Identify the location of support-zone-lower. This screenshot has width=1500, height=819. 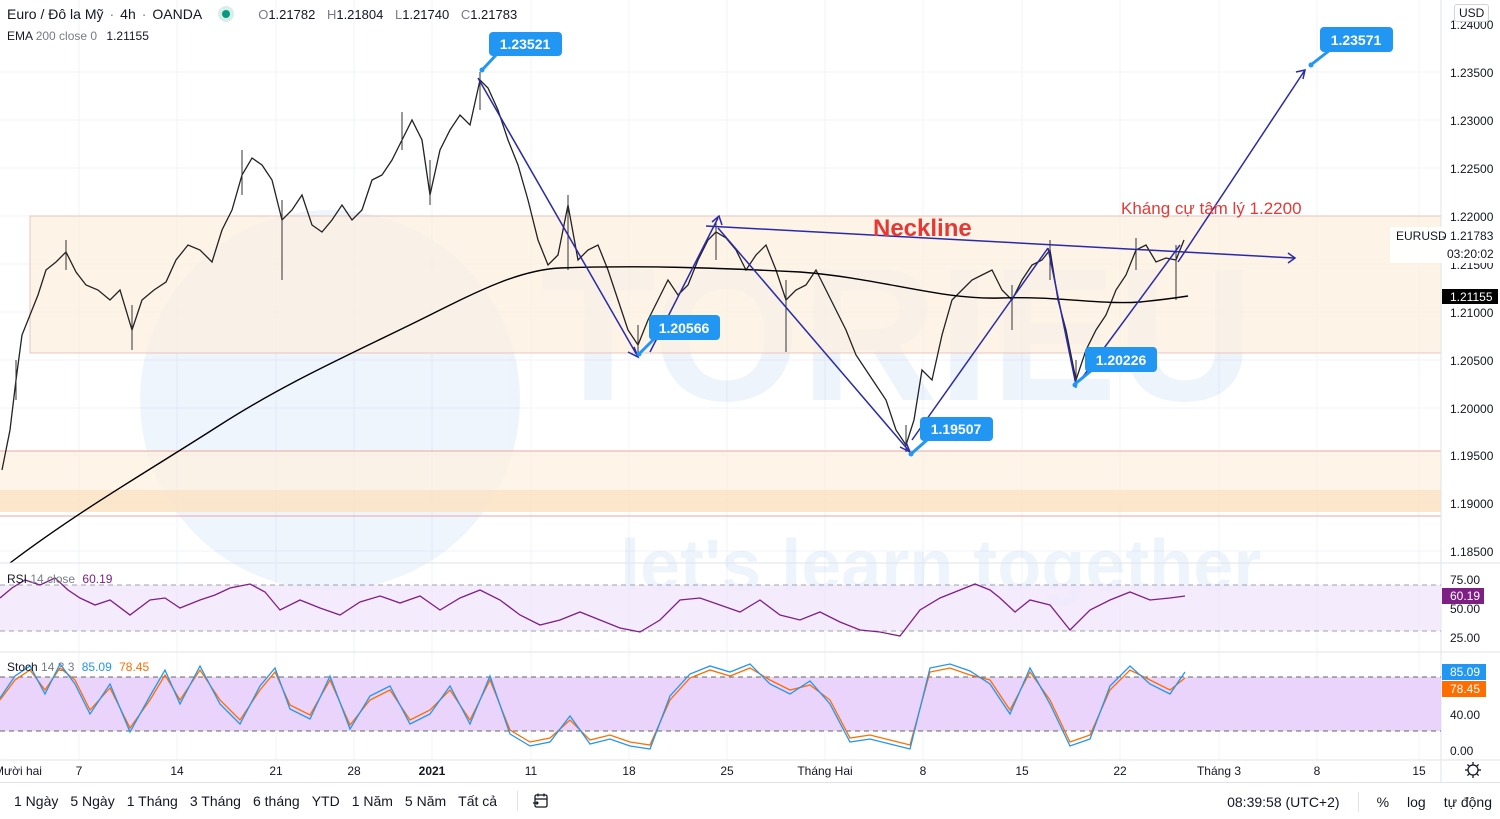
(720, 501).